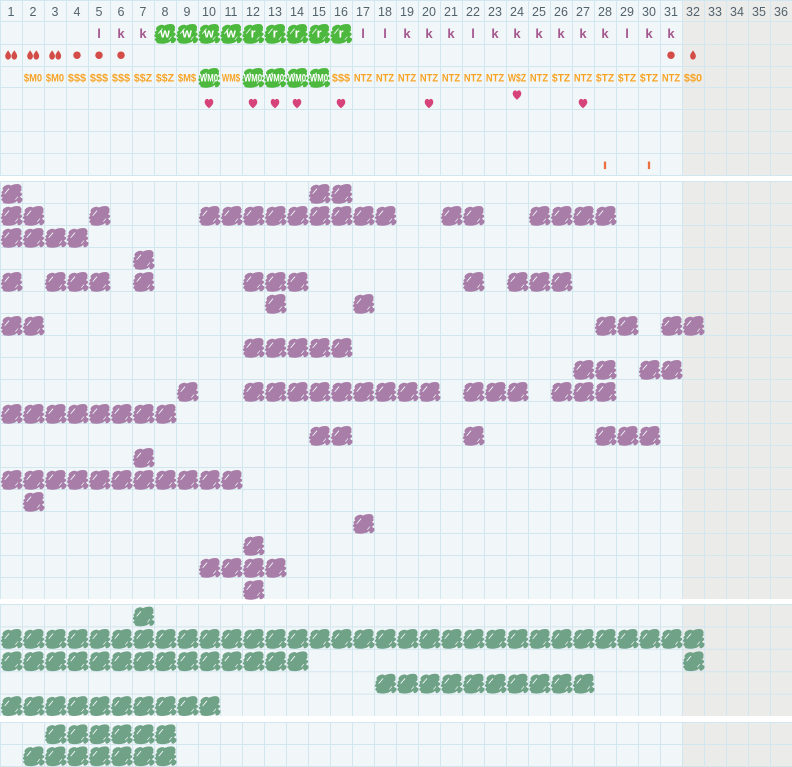  What do you see at coordinates (715, 12) in the screenshot?
I see `svg-text: 33` at bounding box center [715, 12].